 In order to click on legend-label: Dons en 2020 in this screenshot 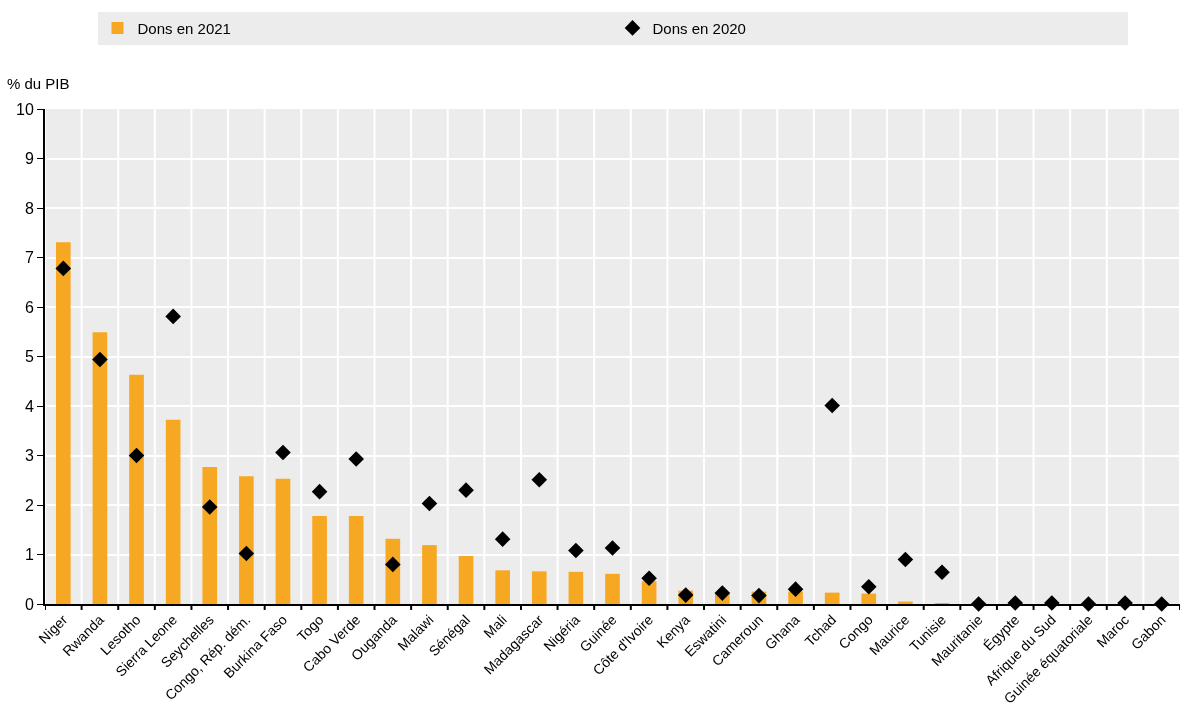, I will do `click(699, 28)`.